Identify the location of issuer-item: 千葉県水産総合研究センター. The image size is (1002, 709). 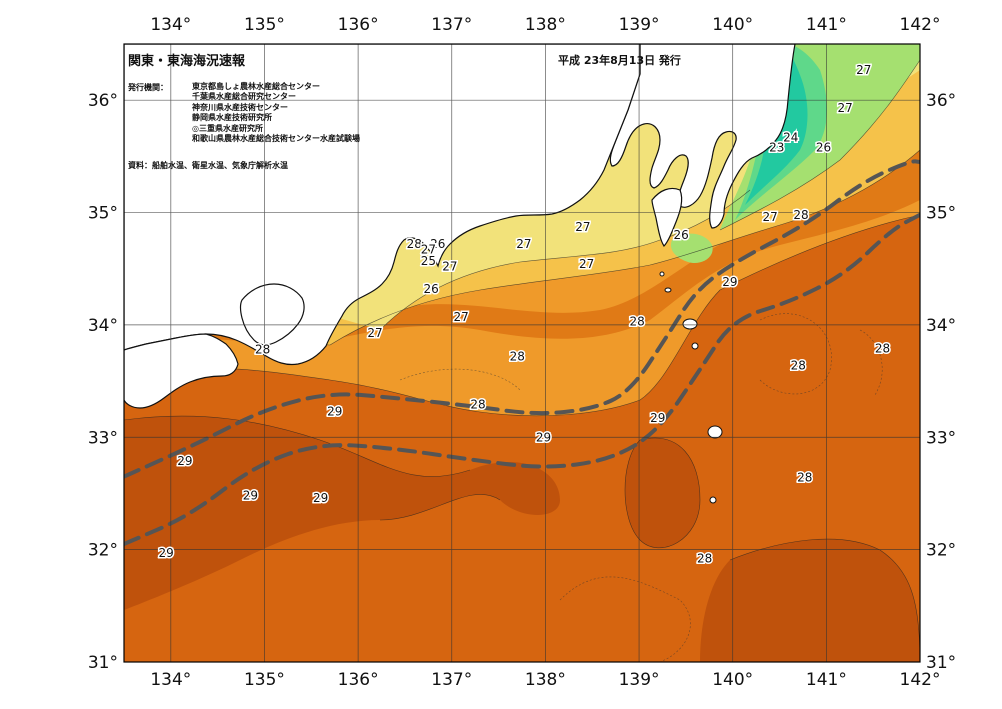
(244, 97).